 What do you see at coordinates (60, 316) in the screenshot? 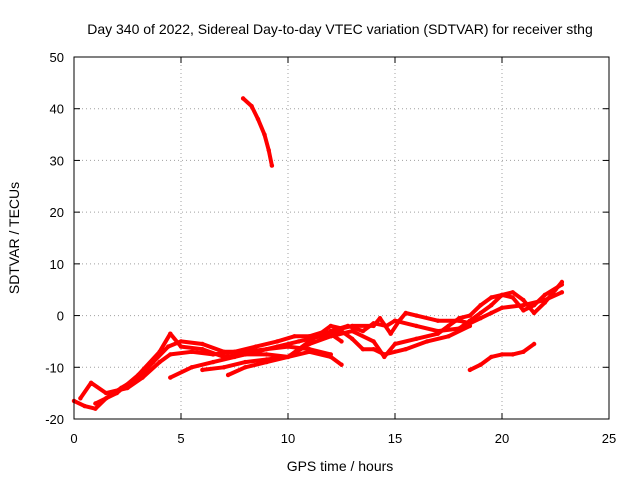
I see `y-tick-label: 0` at bounding box center [60, 316].